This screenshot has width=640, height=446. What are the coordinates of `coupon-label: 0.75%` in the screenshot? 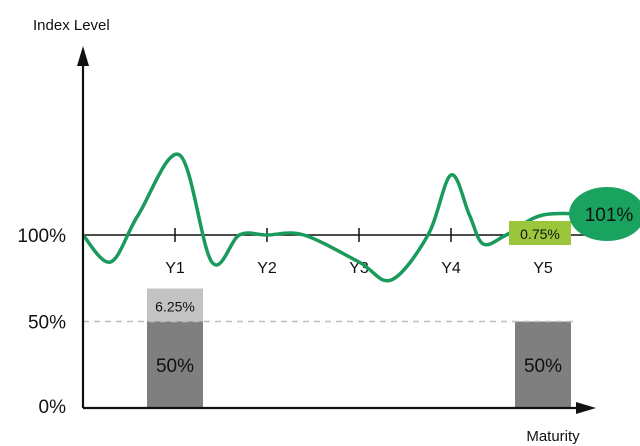 It's located at (540, 234).